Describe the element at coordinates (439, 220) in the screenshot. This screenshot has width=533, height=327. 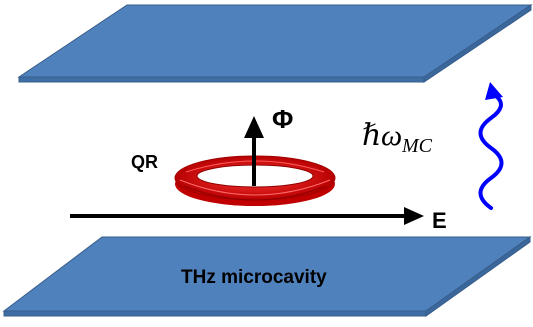
I see `field-label: E` at that location.